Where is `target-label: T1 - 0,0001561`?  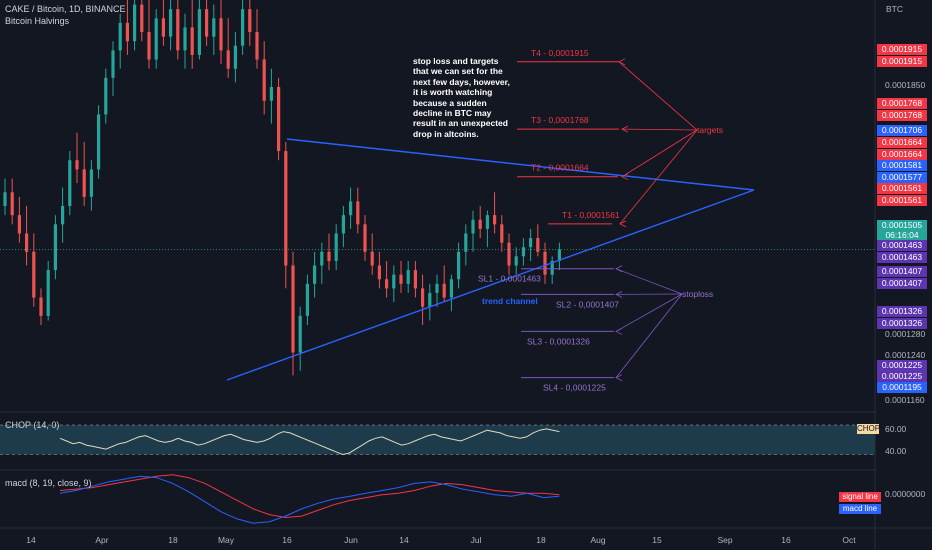
target-label: T1 - 0,0001561 is located at coordinates (591, 215).